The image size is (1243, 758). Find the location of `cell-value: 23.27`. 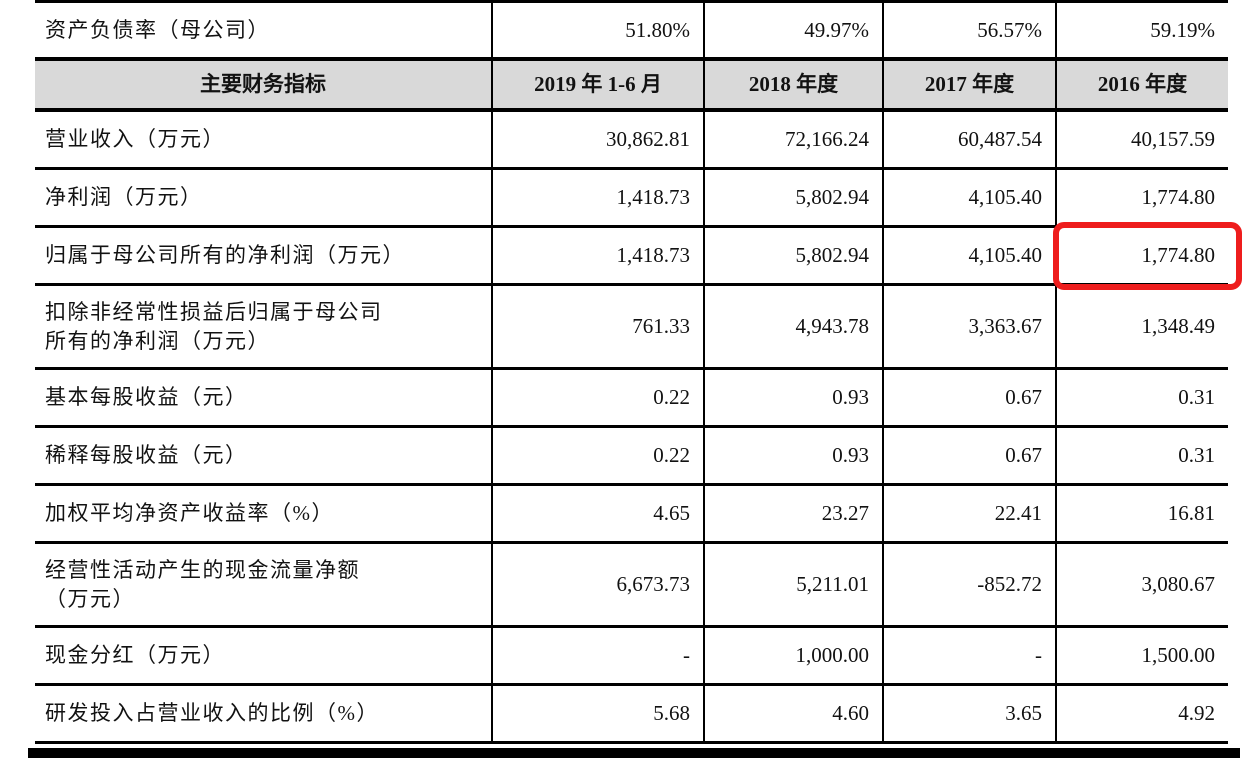

cell-value: 23.27 is located at coordinates (793, 514).